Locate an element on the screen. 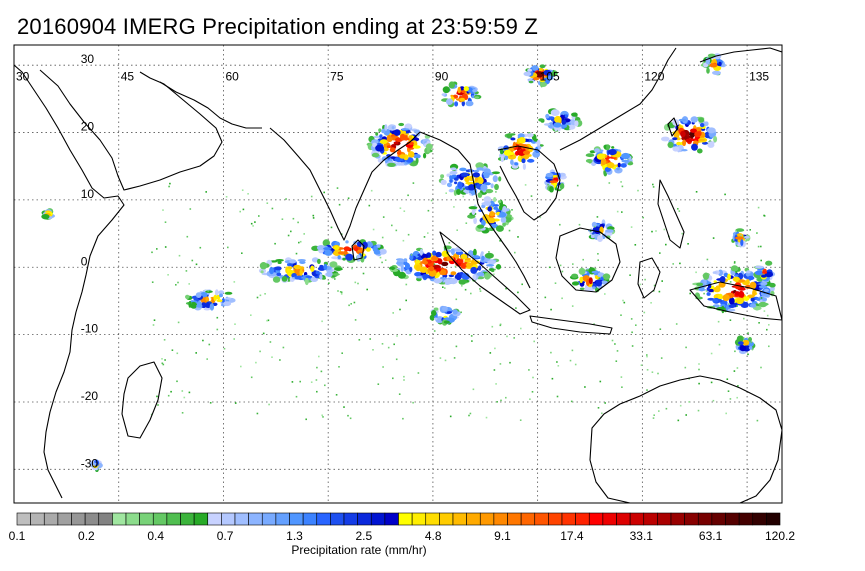  latitude-label: -30 is located at coordinates (90, 463).